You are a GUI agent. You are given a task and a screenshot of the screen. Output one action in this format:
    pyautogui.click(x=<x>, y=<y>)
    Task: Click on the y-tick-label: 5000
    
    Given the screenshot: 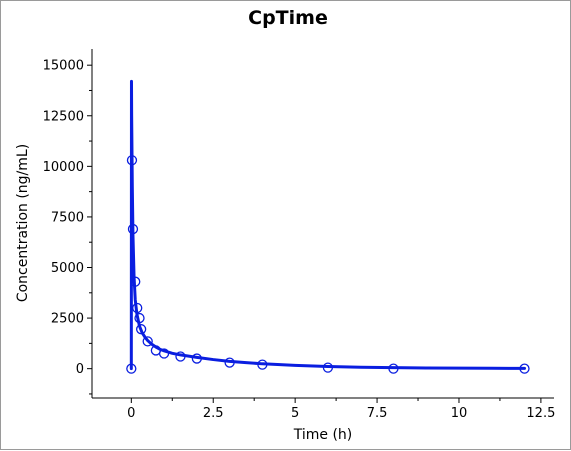 What is the action you would take?
    pyautogui.click(x=67, y=268)
    